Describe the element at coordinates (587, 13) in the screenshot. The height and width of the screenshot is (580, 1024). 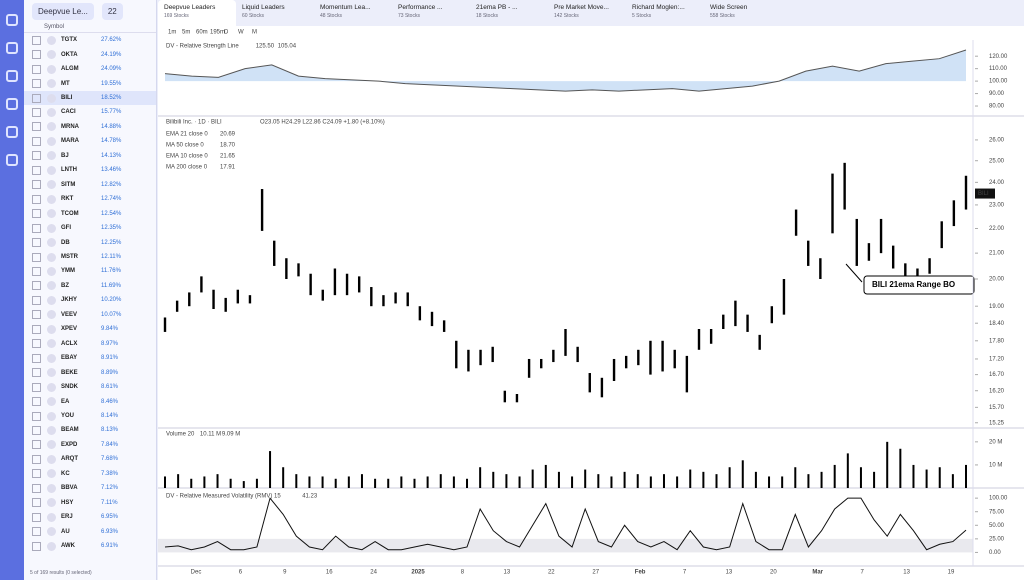
I see `tab: Pre Market Move... 142 Stocks` at that location.